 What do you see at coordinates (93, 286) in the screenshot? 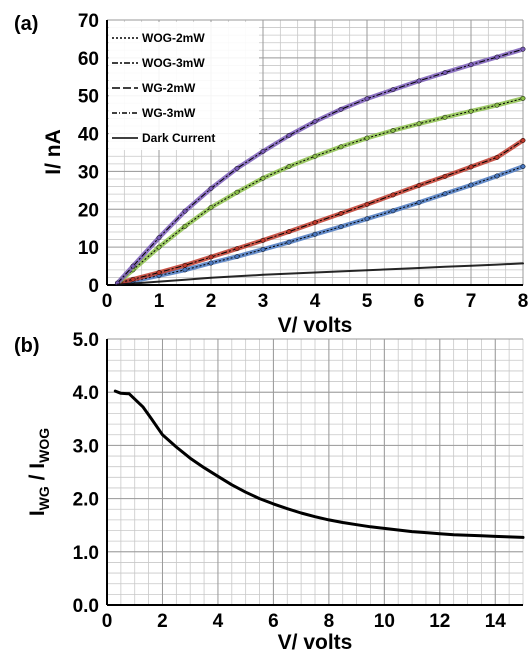
I see `y-tick-label: 0` at bounding box center [93, 286].